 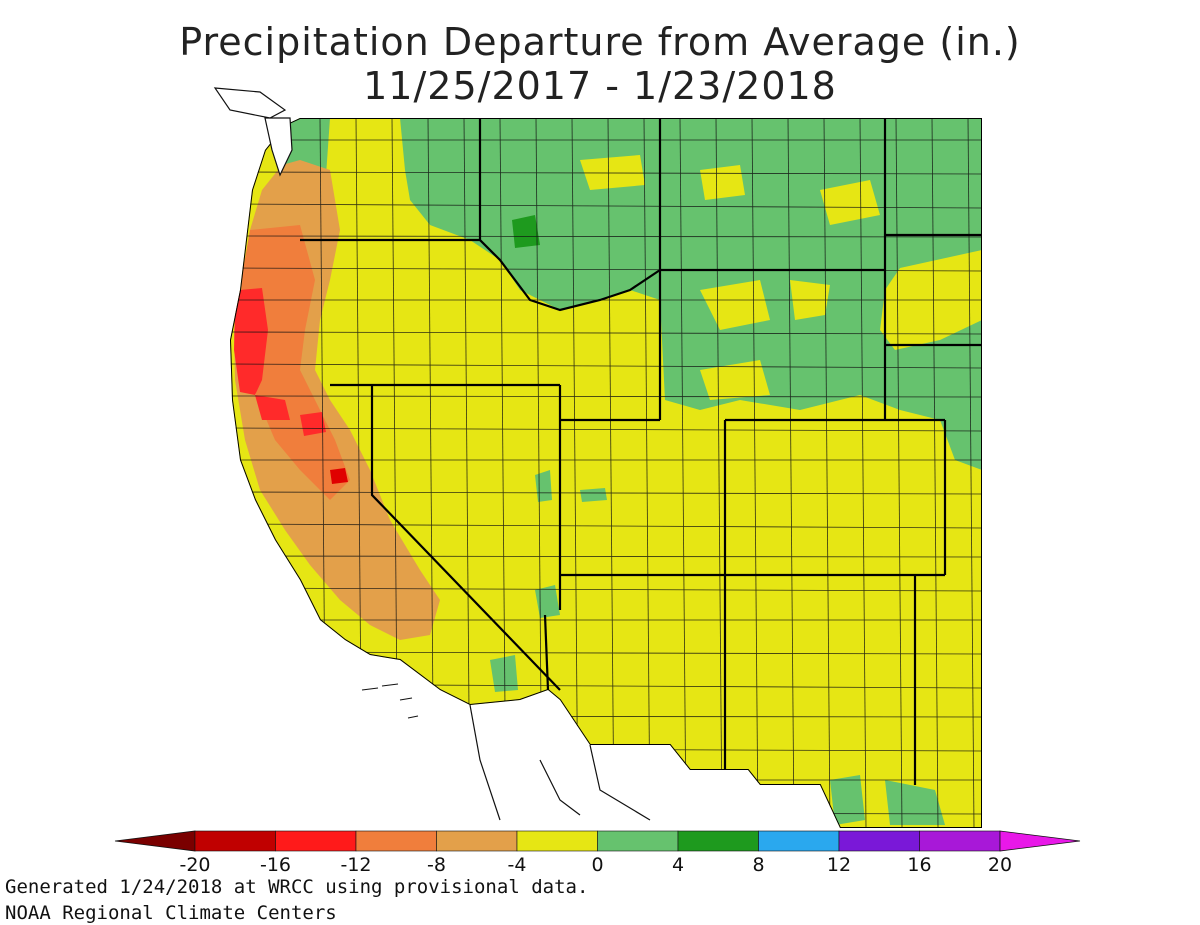 I want to click on legend-tick-label: -12, so click(x=355, y=865).